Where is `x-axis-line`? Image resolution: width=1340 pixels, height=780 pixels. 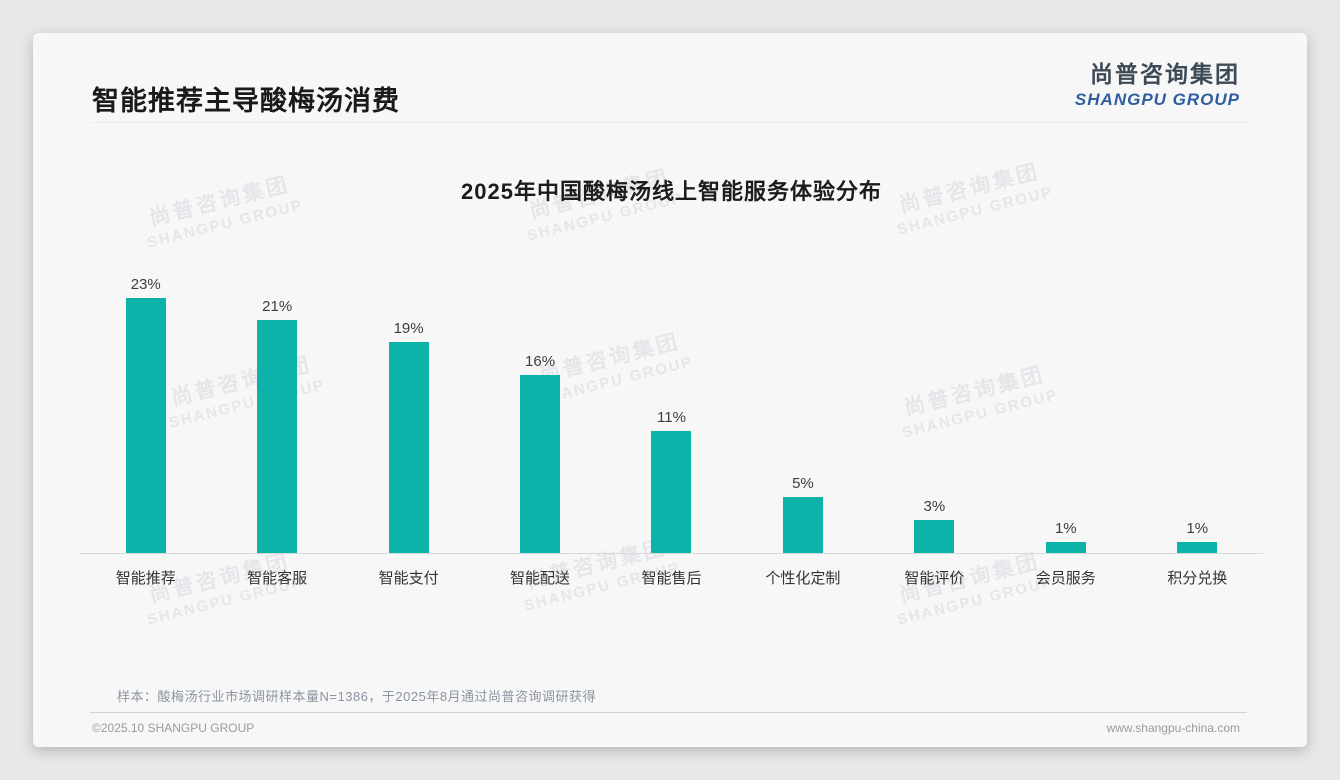 x-axis-line is located at coordinates (671, 553).